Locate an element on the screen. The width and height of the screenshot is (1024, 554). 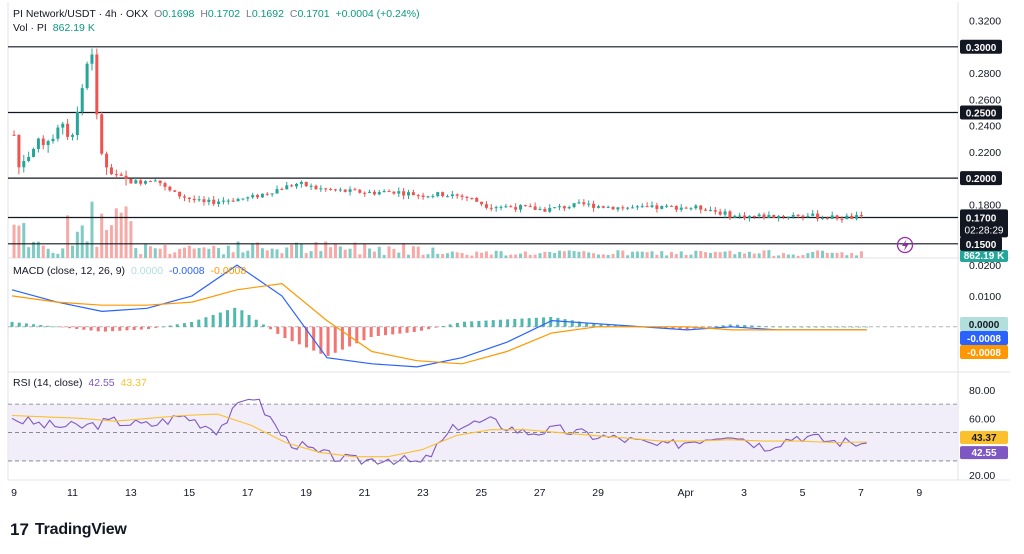
symbol-title: PI Network/USDT · 4h · OKX is located at coordinates (81, 14).